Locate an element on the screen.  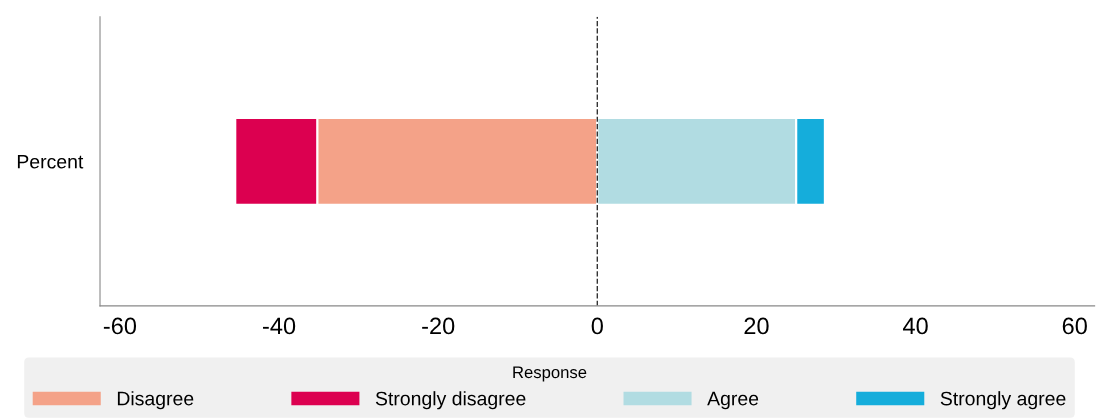
x-tick-label: -20 is located at coordinates (438, 326).